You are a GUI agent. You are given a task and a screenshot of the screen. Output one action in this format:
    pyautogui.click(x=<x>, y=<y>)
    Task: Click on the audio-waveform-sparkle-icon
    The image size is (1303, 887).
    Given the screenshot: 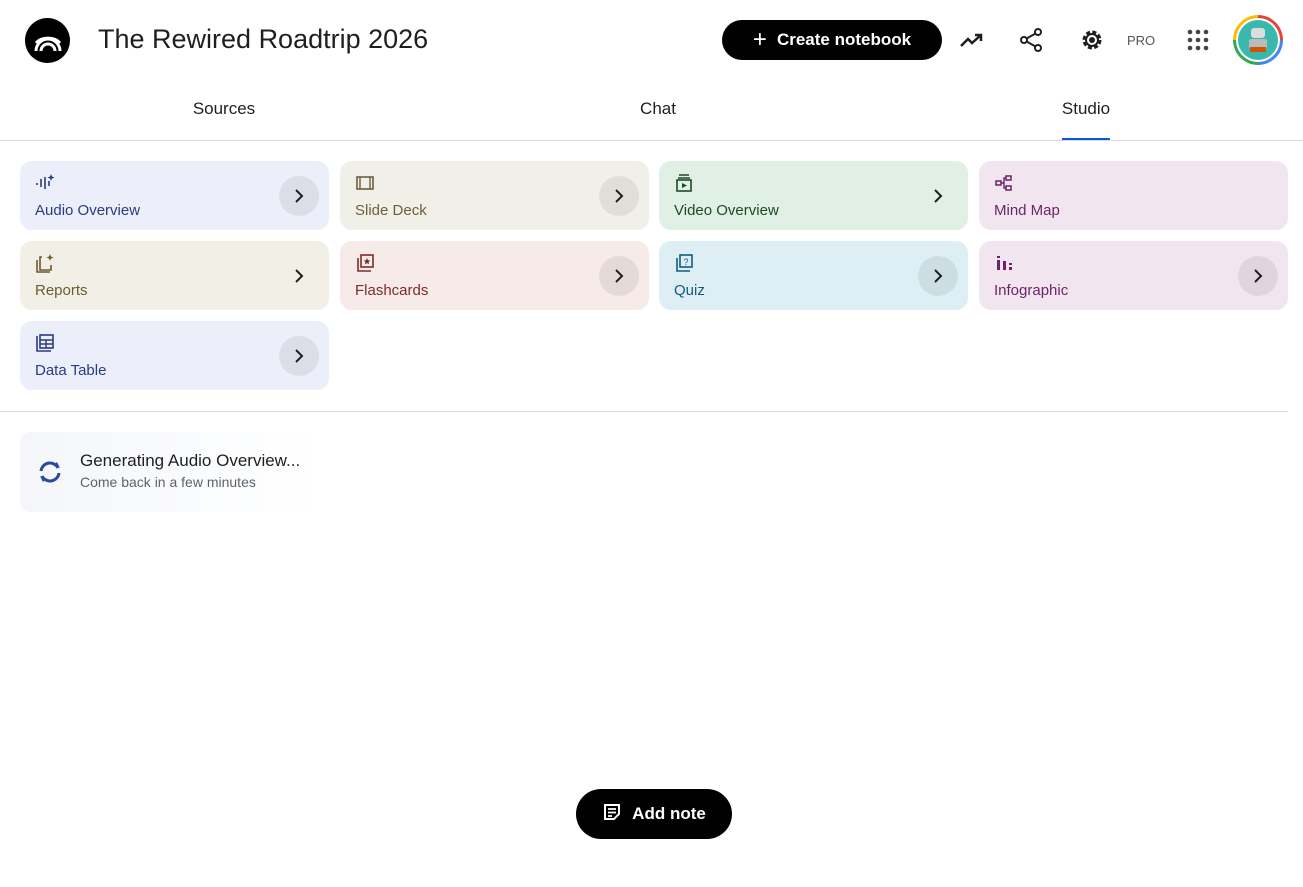 What is the action you would take?
    pyautogui.click(x=45, y=181)
    